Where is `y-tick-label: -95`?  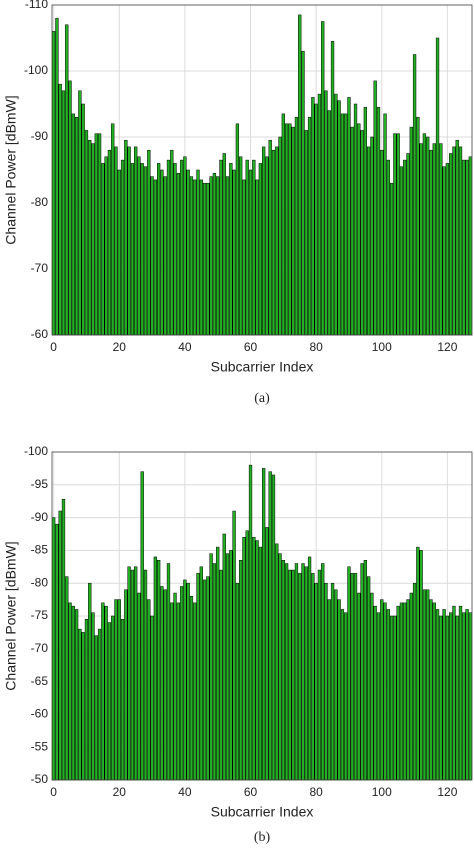 y-tick-label: -95 is located at coordinates (40, 484).